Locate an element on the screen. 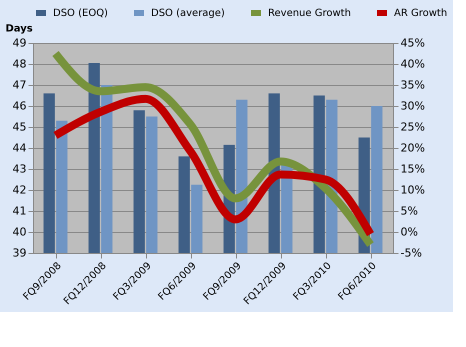  y2-tick-label: 25% is located at coordinates (412, 127).